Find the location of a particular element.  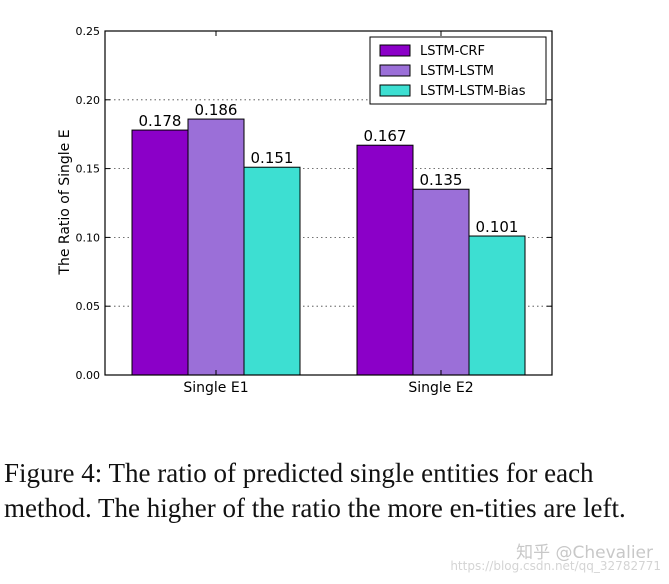

bar-value-label: 0.101 is located at coordinates (497, 227).